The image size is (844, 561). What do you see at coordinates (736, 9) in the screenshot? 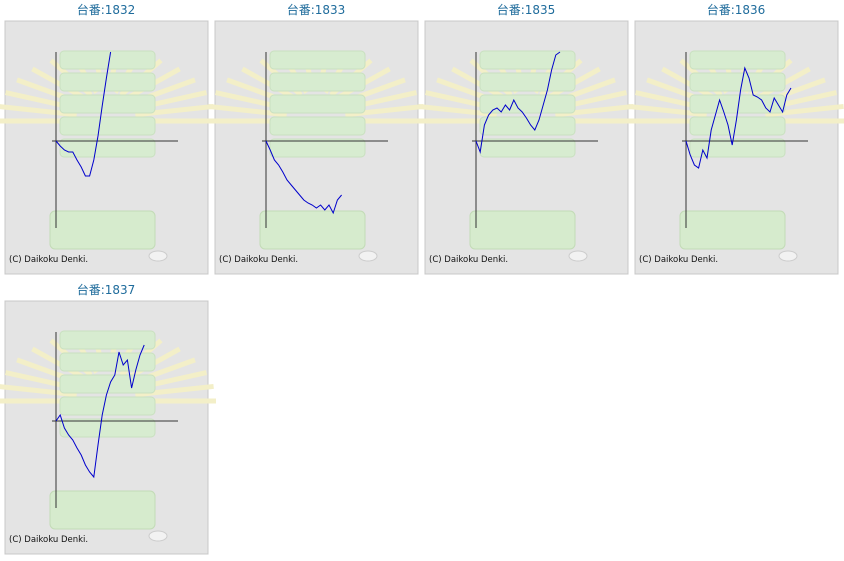
I see `graph-title: 台番:1836` at bounding box center [736, 9].